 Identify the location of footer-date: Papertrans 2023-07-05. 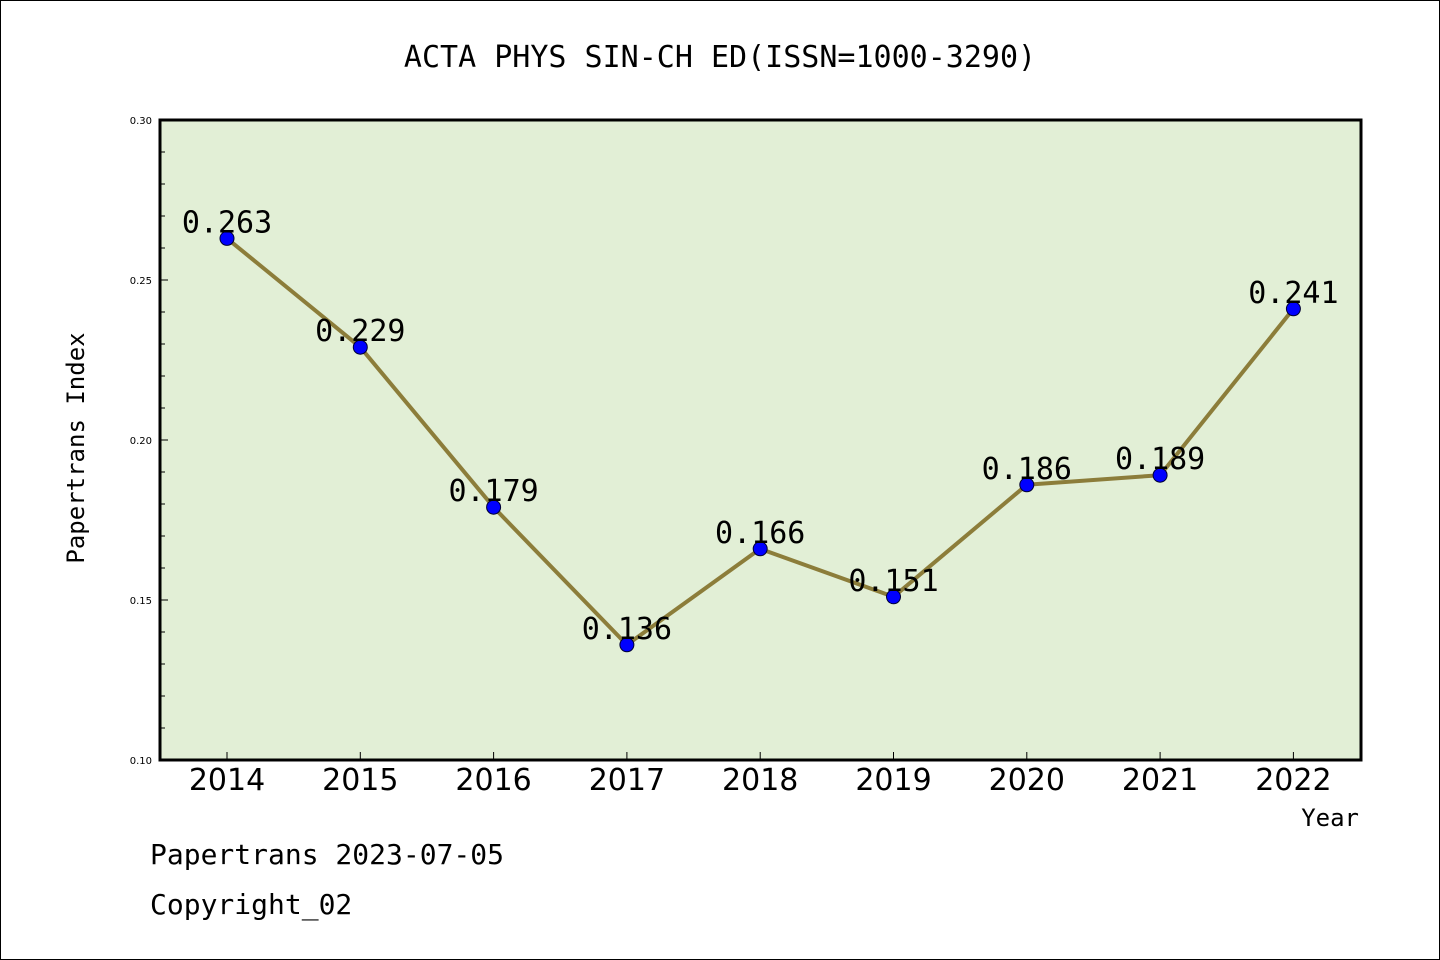
(327, 854).